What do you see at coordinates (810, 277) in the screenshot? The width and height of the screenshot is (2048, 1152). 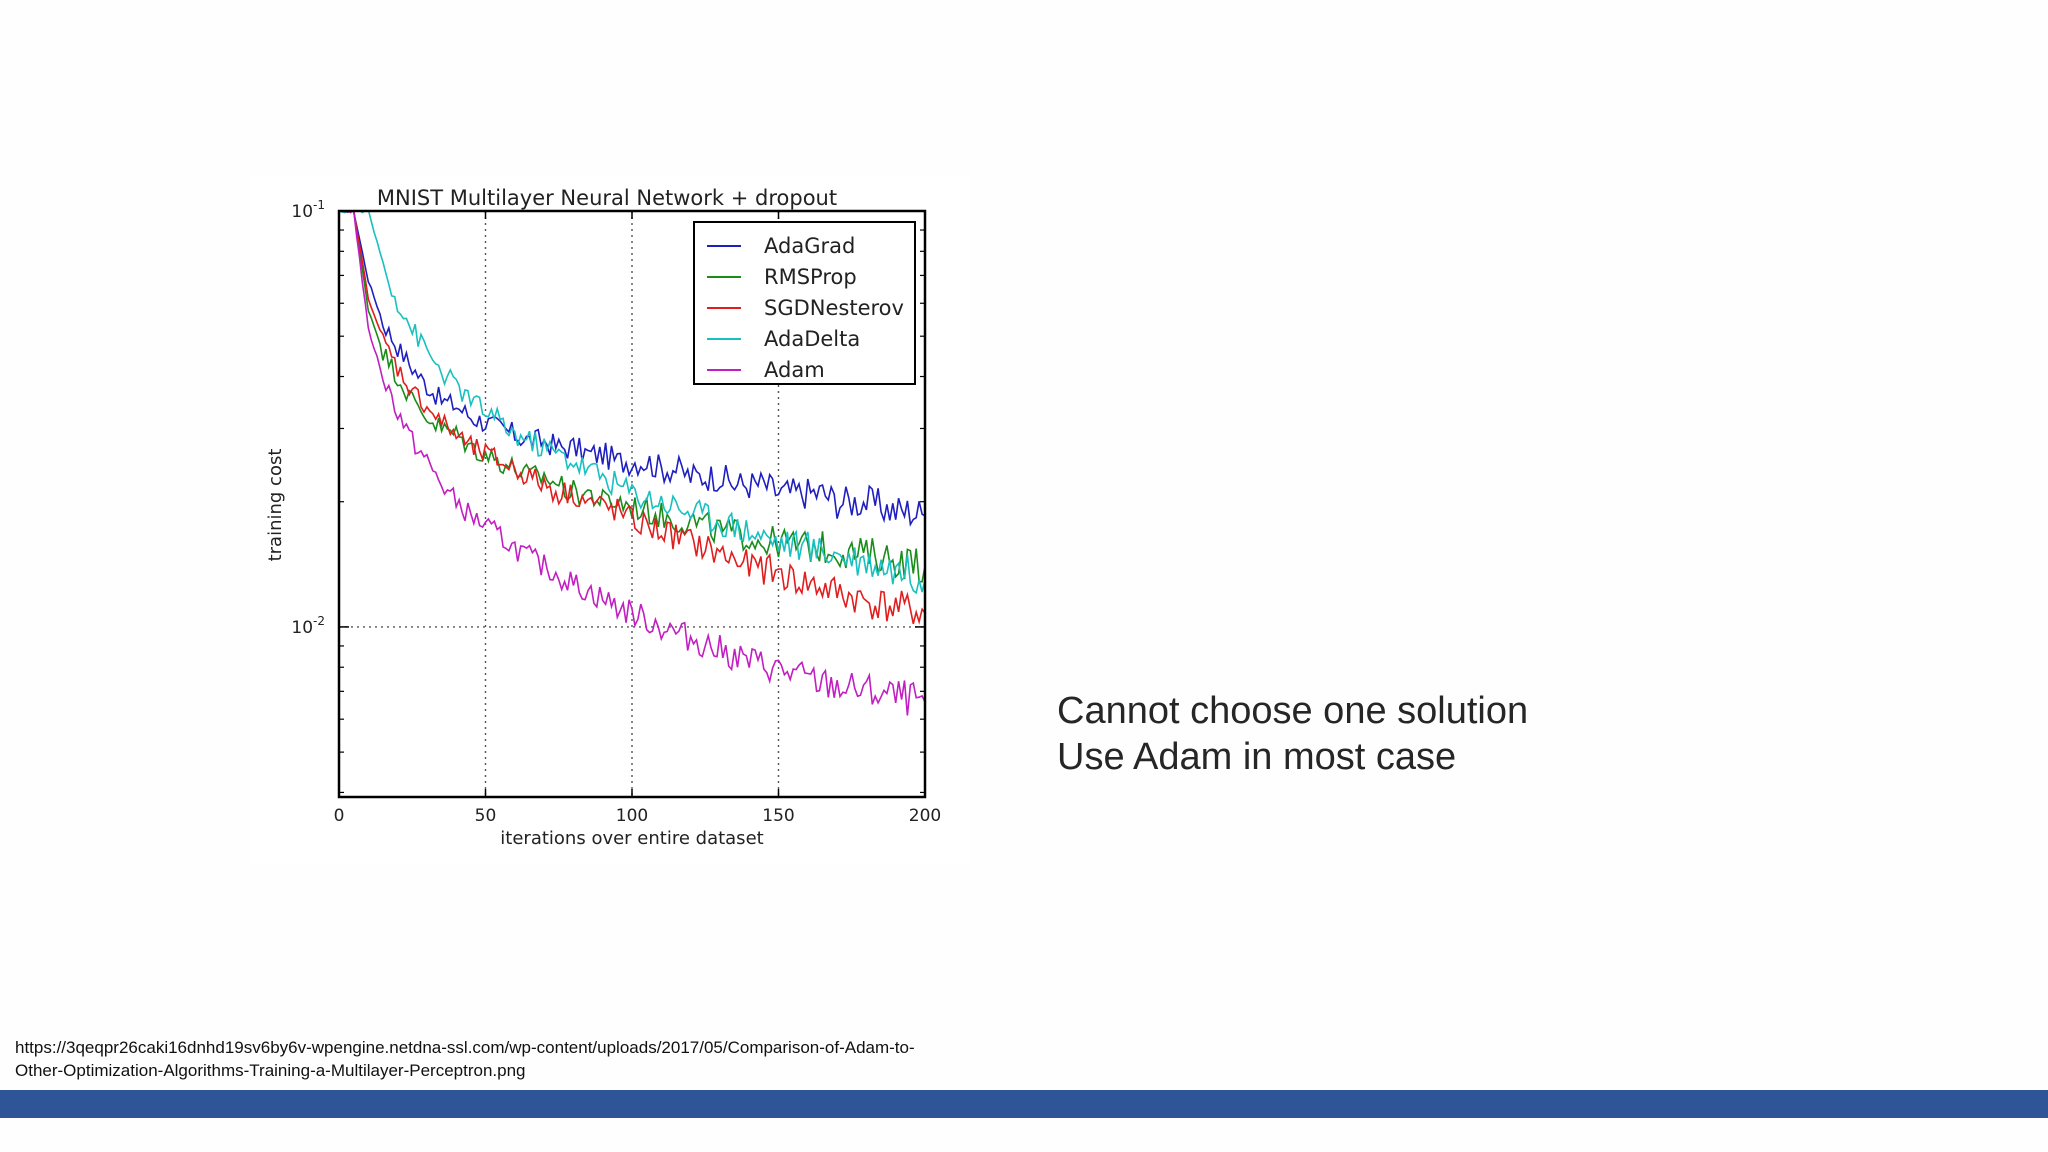 I see `legend-label-rmsprop: RMSProp` at bounding box center [810, 277].